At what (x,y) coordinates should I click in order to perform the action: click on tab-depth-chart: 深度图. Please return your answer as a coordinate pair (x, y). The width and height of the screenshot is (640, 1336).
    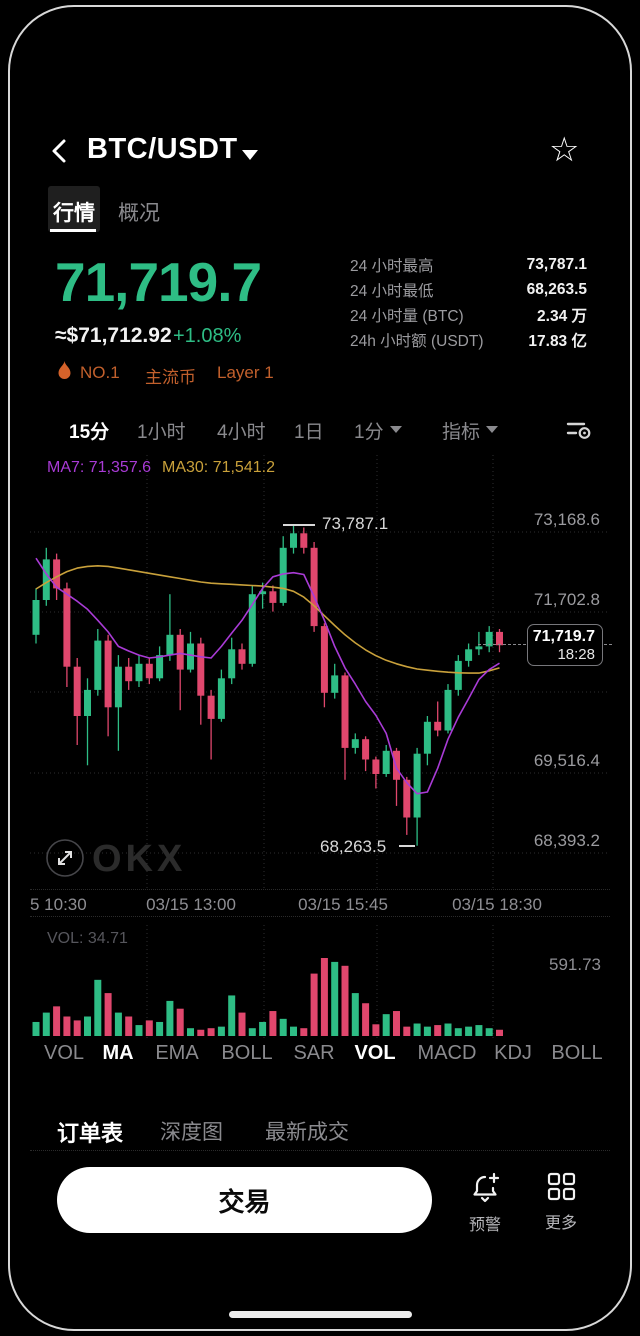
    Looking at the image, I should click on (191, 1132).